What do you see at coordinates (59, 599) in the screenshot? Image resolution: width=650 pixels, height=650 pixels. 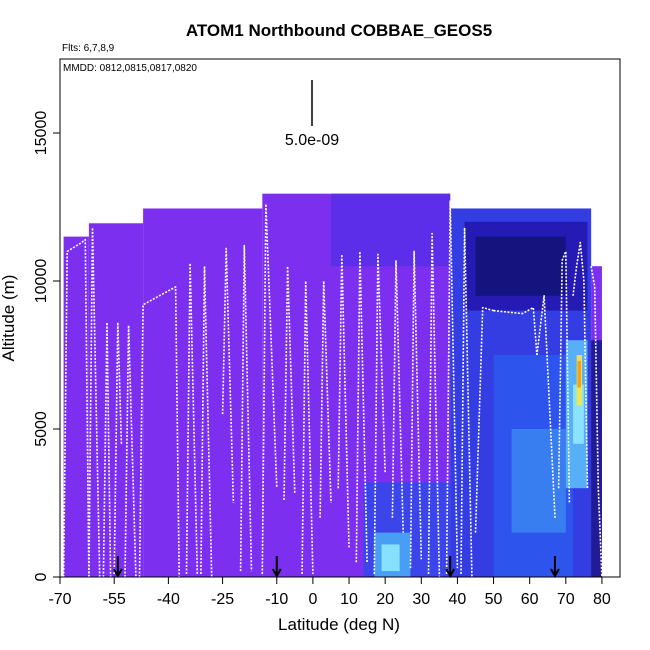 I see `x-tick-label-0: -70` at bounding box center [59, 599].